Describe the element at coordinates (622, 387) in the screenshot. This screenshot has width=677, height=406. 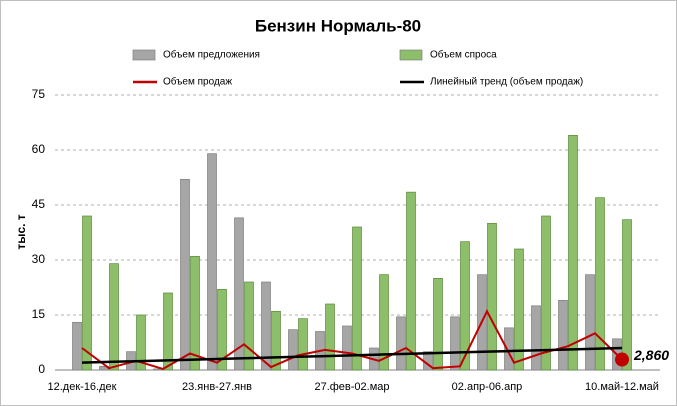
I see `x-tick-label: 10.май-12.май` at that location.